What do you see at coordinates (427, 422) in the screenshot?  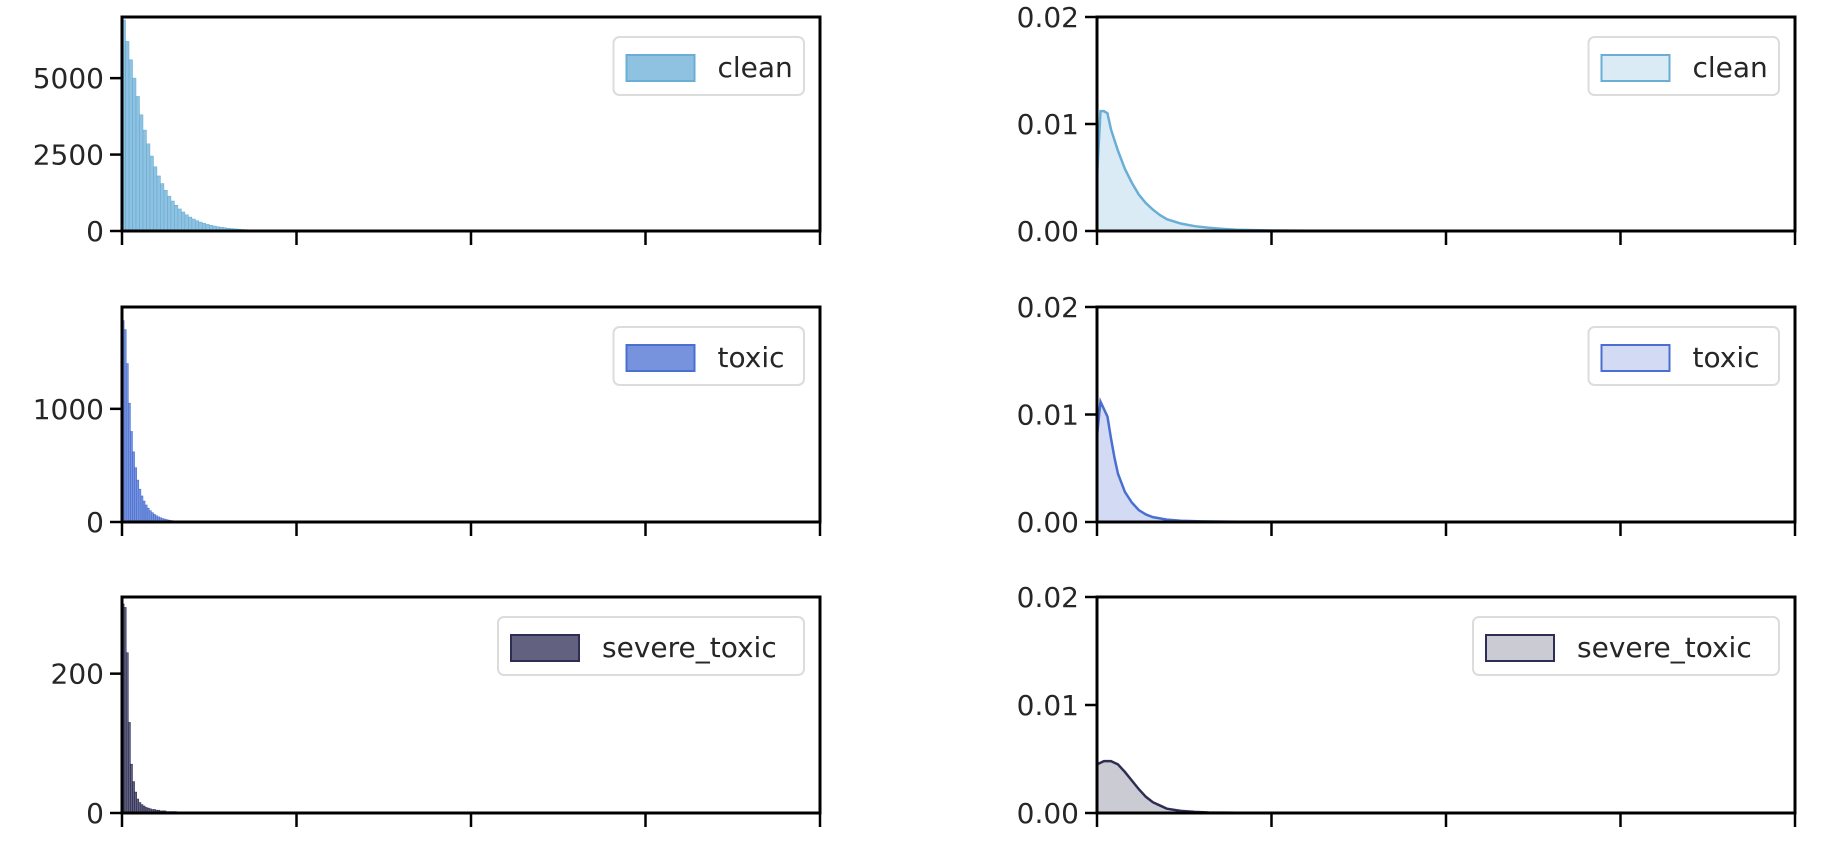 I see `toxic-histogram-panel: 0 1000 toxic` at bounding box center [427, 422].